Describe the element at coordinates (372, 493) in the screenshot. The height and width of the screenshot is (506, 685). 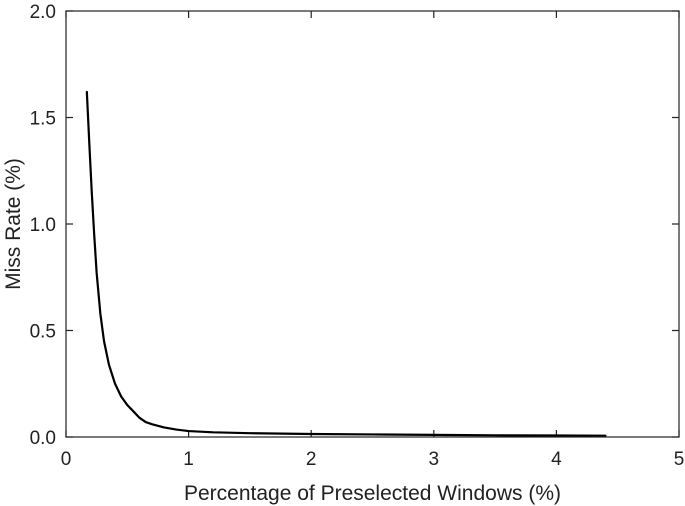
I see `x-axis-title: Percentage of Preselected Windows (%)` at that location.